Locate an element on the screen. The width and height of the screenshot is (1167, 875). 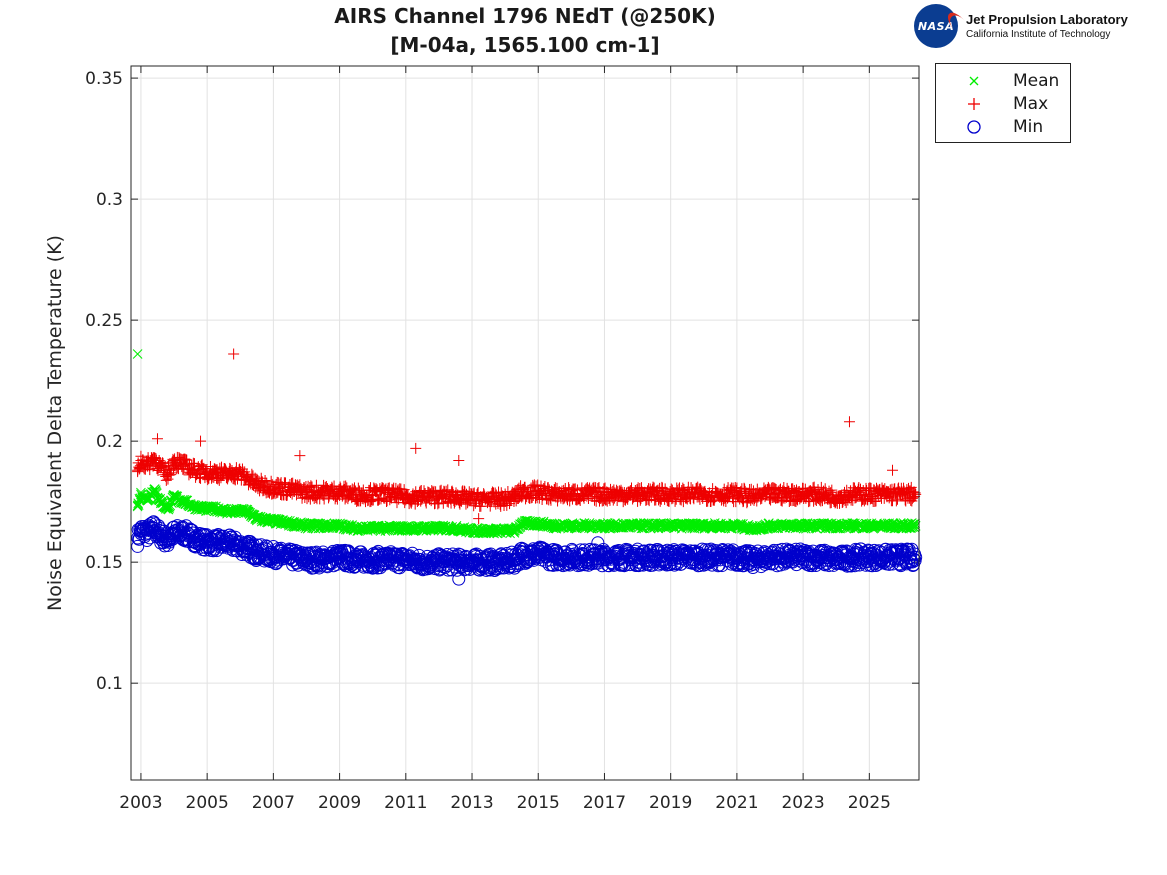
x-tick-label: 2003 is located at coordinates (140, 803).